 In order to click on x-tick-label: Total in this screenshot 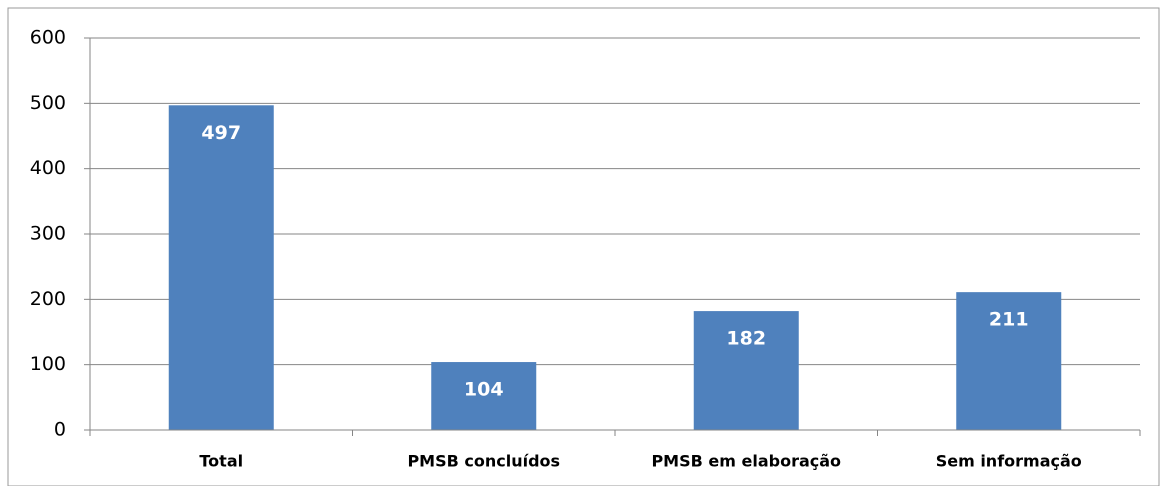, I will do `click(221, 461)`.